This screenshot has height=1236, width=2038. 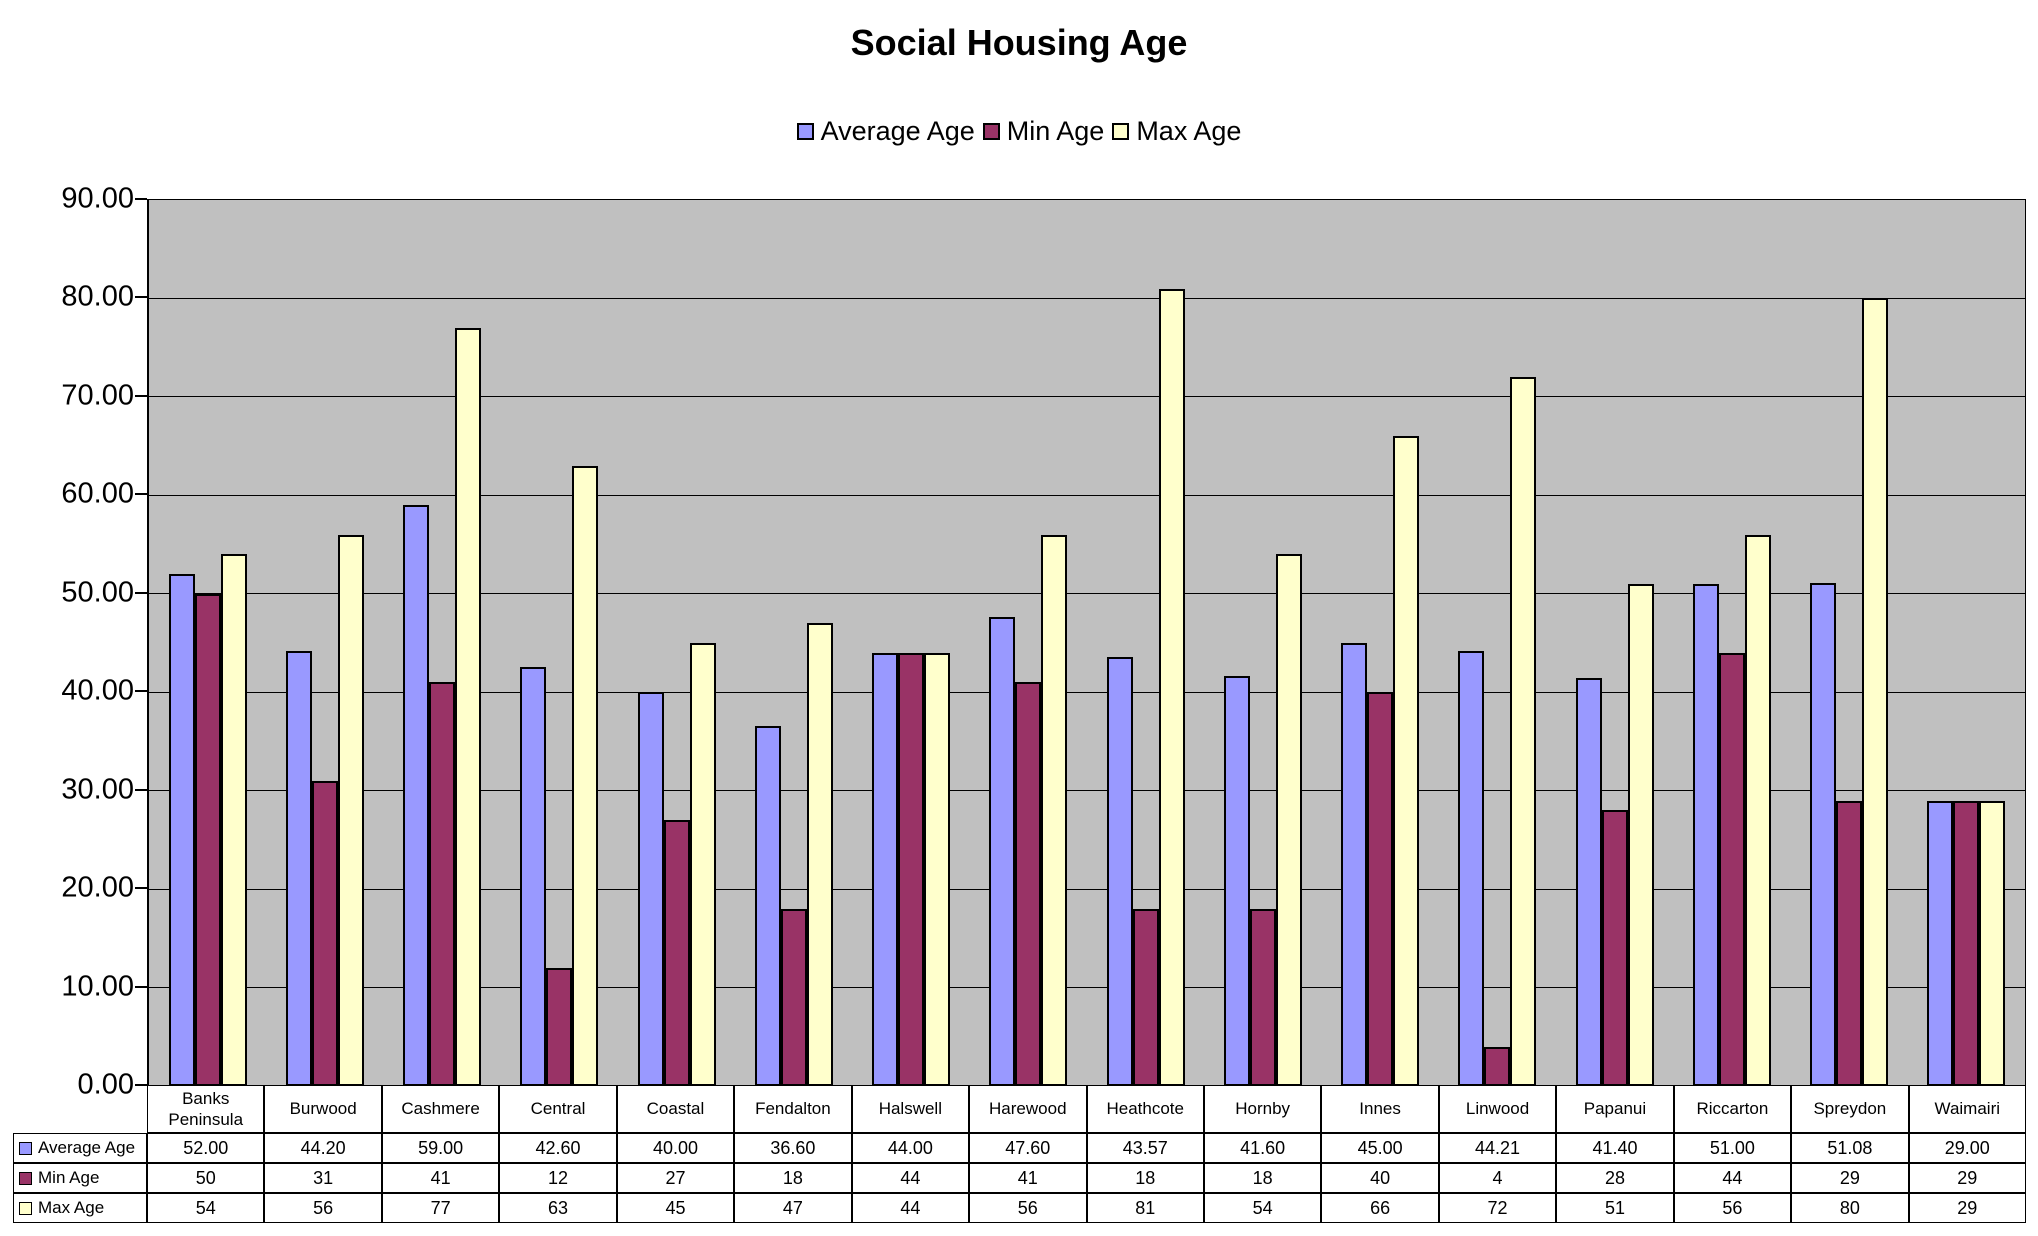 What do you see at coordinates (1028, 1109) in the screenshot?
I see `category-header-cell: Harewood` at bounding box center [1028, 1109].